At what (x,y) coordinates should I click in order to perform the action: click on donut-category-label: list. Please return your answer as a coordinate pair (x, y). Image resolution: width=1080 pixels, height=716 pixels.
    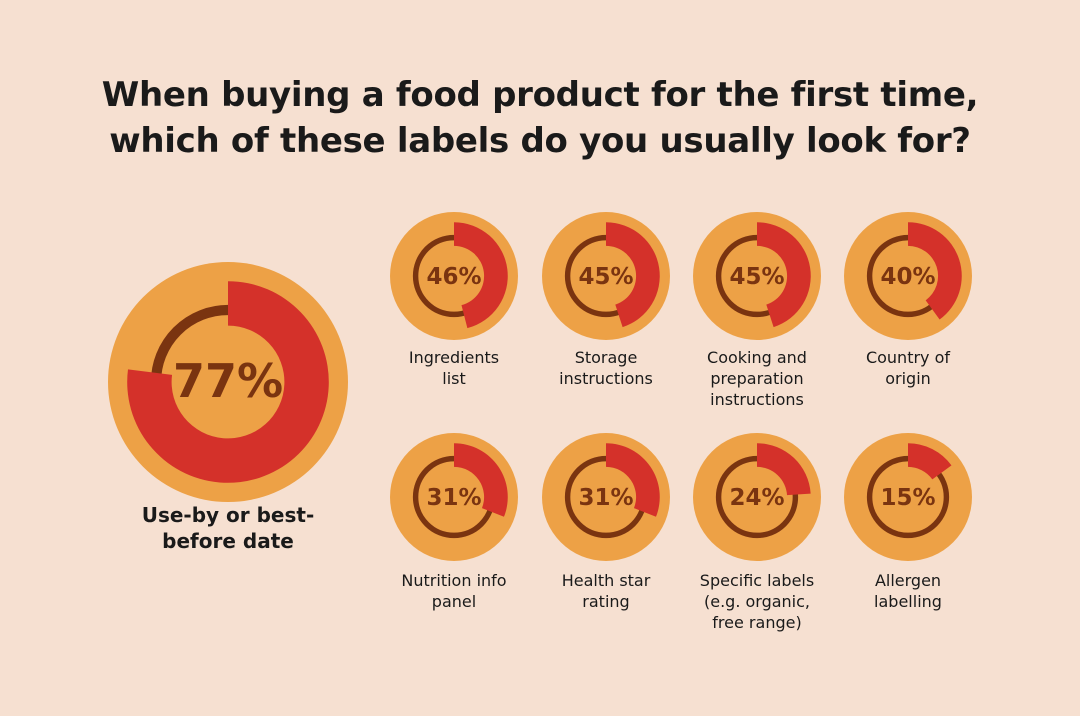
    Looking at the image, I should click on (454, 378).